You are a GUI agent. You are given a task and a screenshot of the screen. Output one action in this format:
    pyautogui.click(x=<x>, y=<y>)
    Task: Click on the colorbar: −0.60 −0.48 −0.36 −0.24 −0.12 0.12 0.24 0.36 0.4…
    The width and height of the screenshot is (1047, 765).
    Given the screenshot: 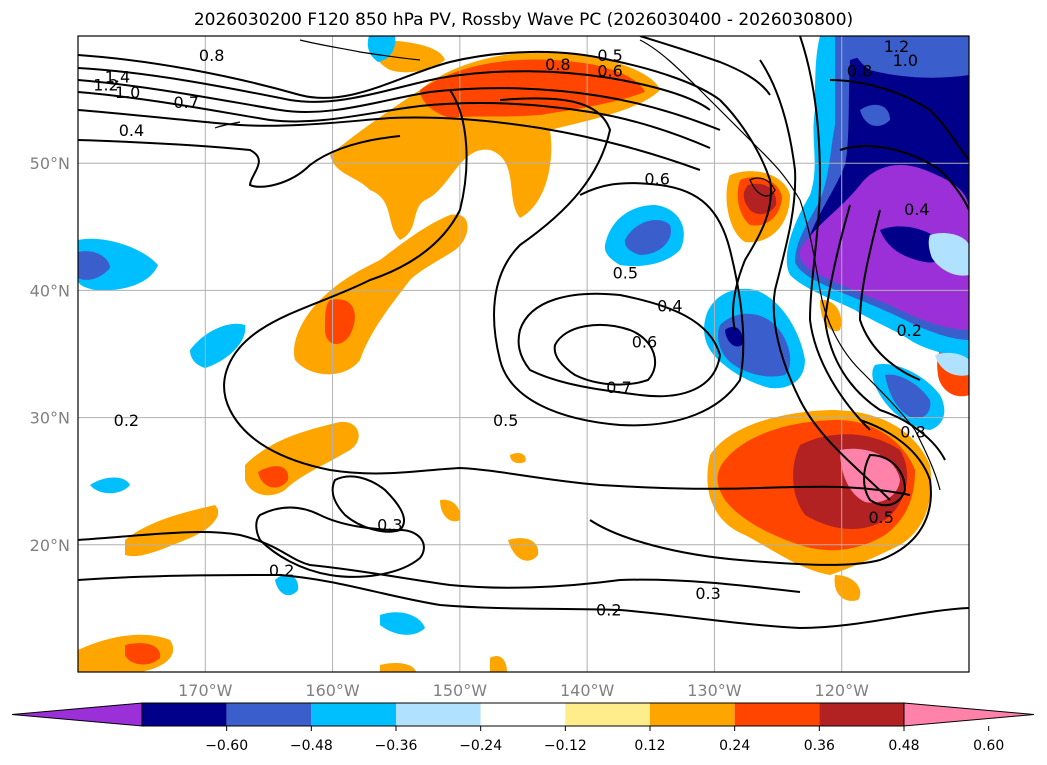 What is the action you would take?
    pyautogui.click(x=523, y=728)
    